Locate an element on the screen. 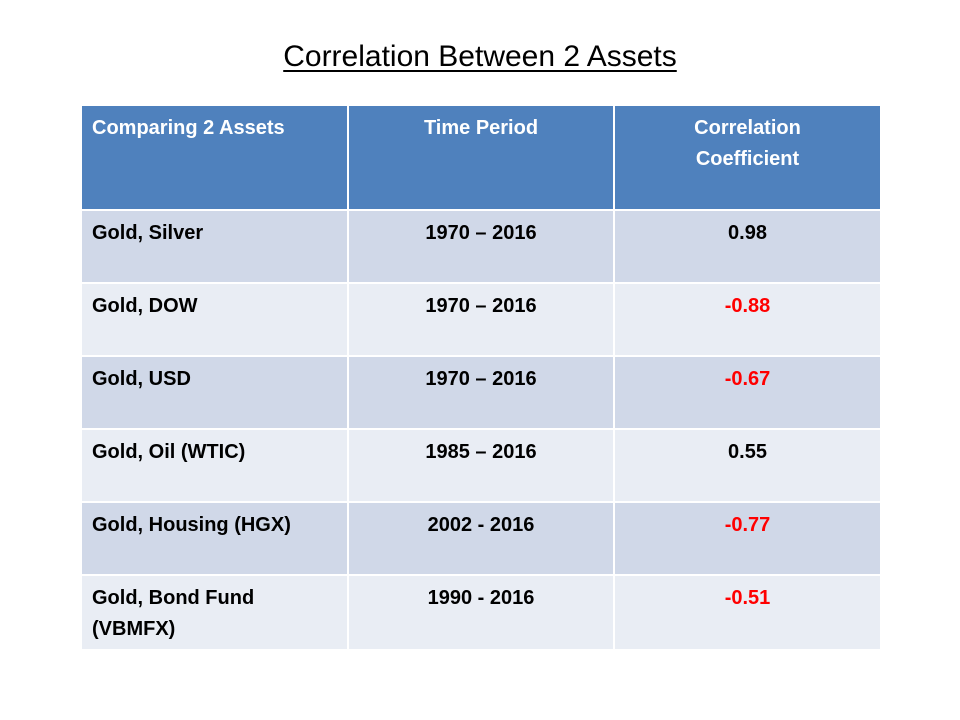  header-correlation-coefficient: Correlation Coefficient is located at coordinates (747, 157).